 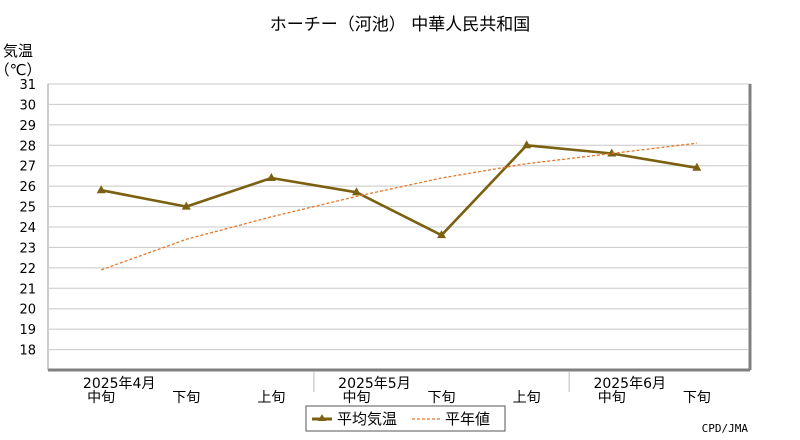 I want to click on y-tick-label: 22, so click(x=27, y=269).